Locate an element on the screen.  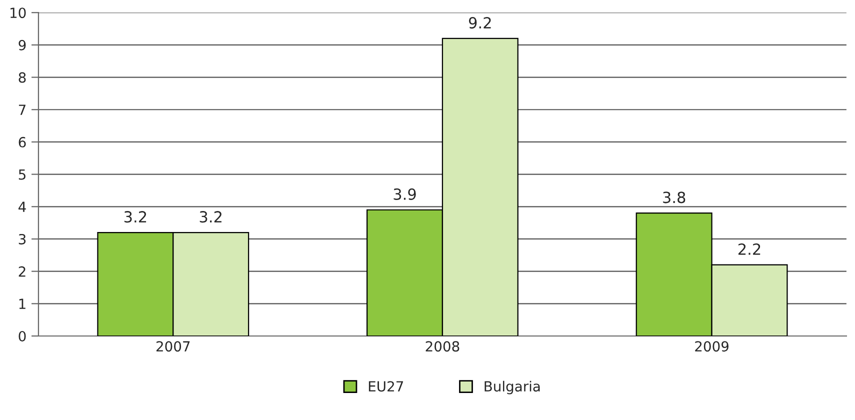
data-label: 3.8 is located at coordinates (674, 198).